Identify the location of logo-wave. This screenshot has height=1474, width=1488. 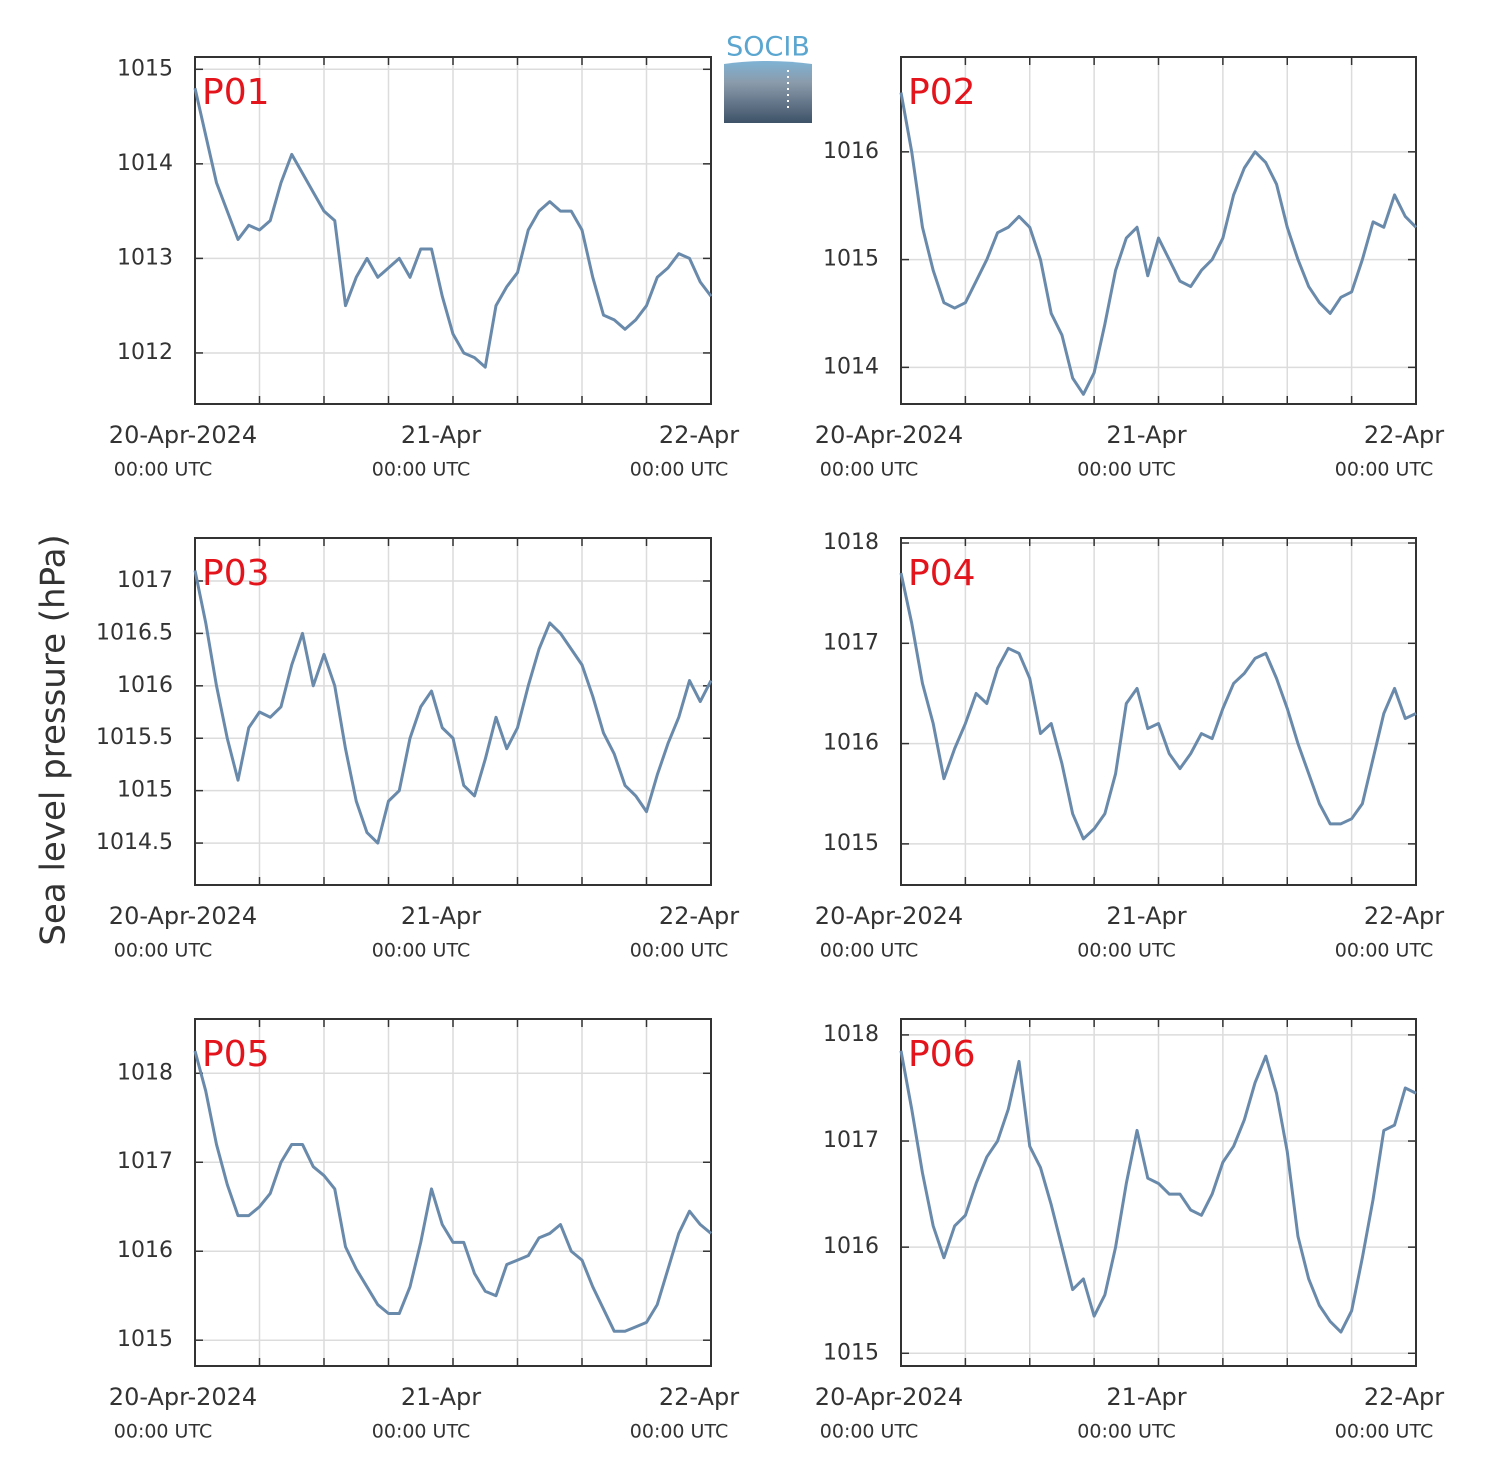
(768, 92).